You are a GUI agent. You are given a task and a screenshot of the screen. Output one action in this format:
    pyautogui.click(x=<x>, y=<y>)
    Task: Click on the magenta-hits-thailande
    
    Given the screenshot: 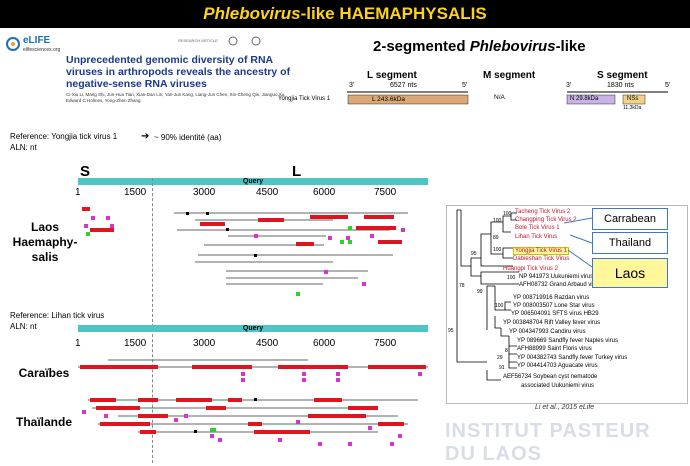 What is the action you would take?
    pyautogui.click(x=242, y=428)
    